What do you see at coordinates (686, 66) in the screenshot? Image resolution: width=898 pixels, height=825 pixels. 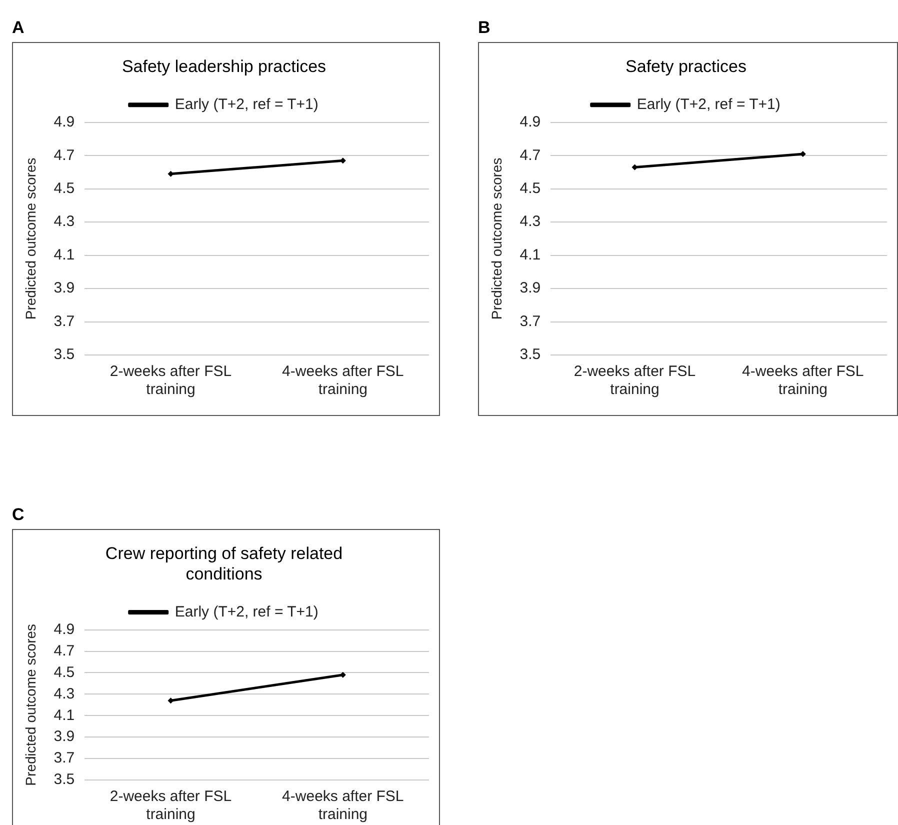 I see `chart-title: Safety practices` at bounding box center [686, 66].